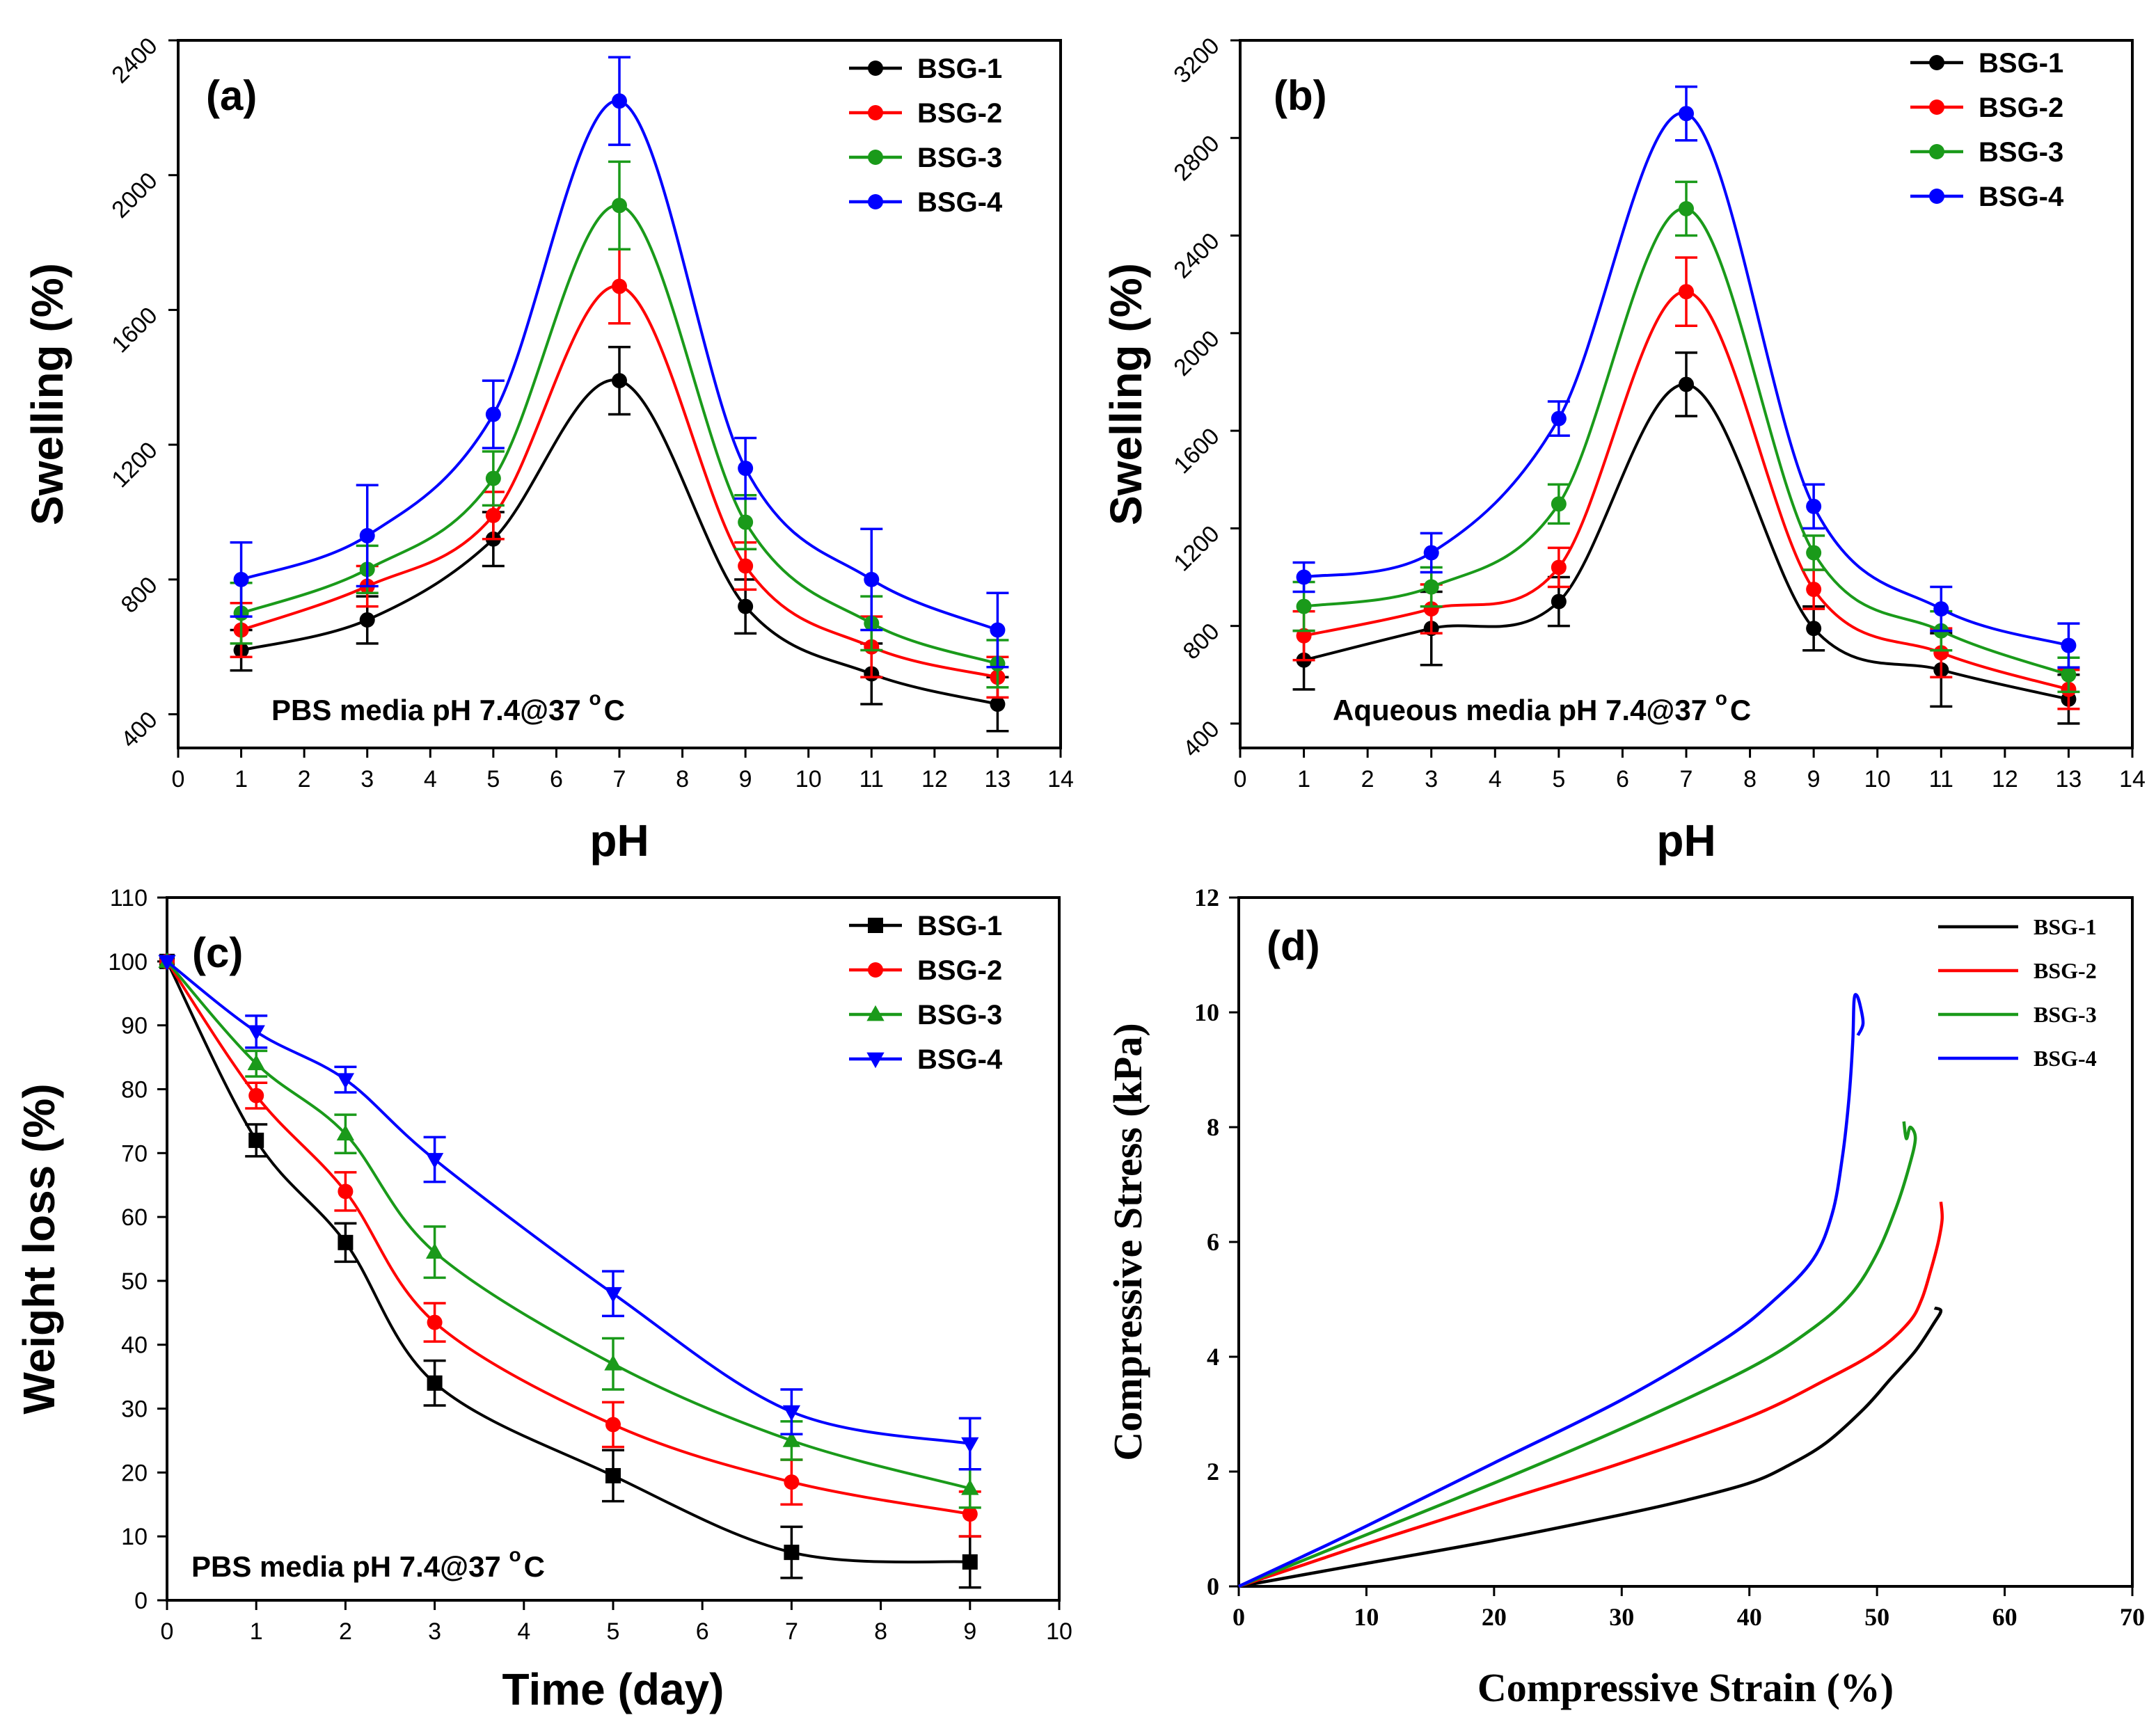 This screenshot has width=2156, height=1729. Describe the element at coordinates (134, 1217) in the screenshot. I see `y-tick-label: 60` at that location.